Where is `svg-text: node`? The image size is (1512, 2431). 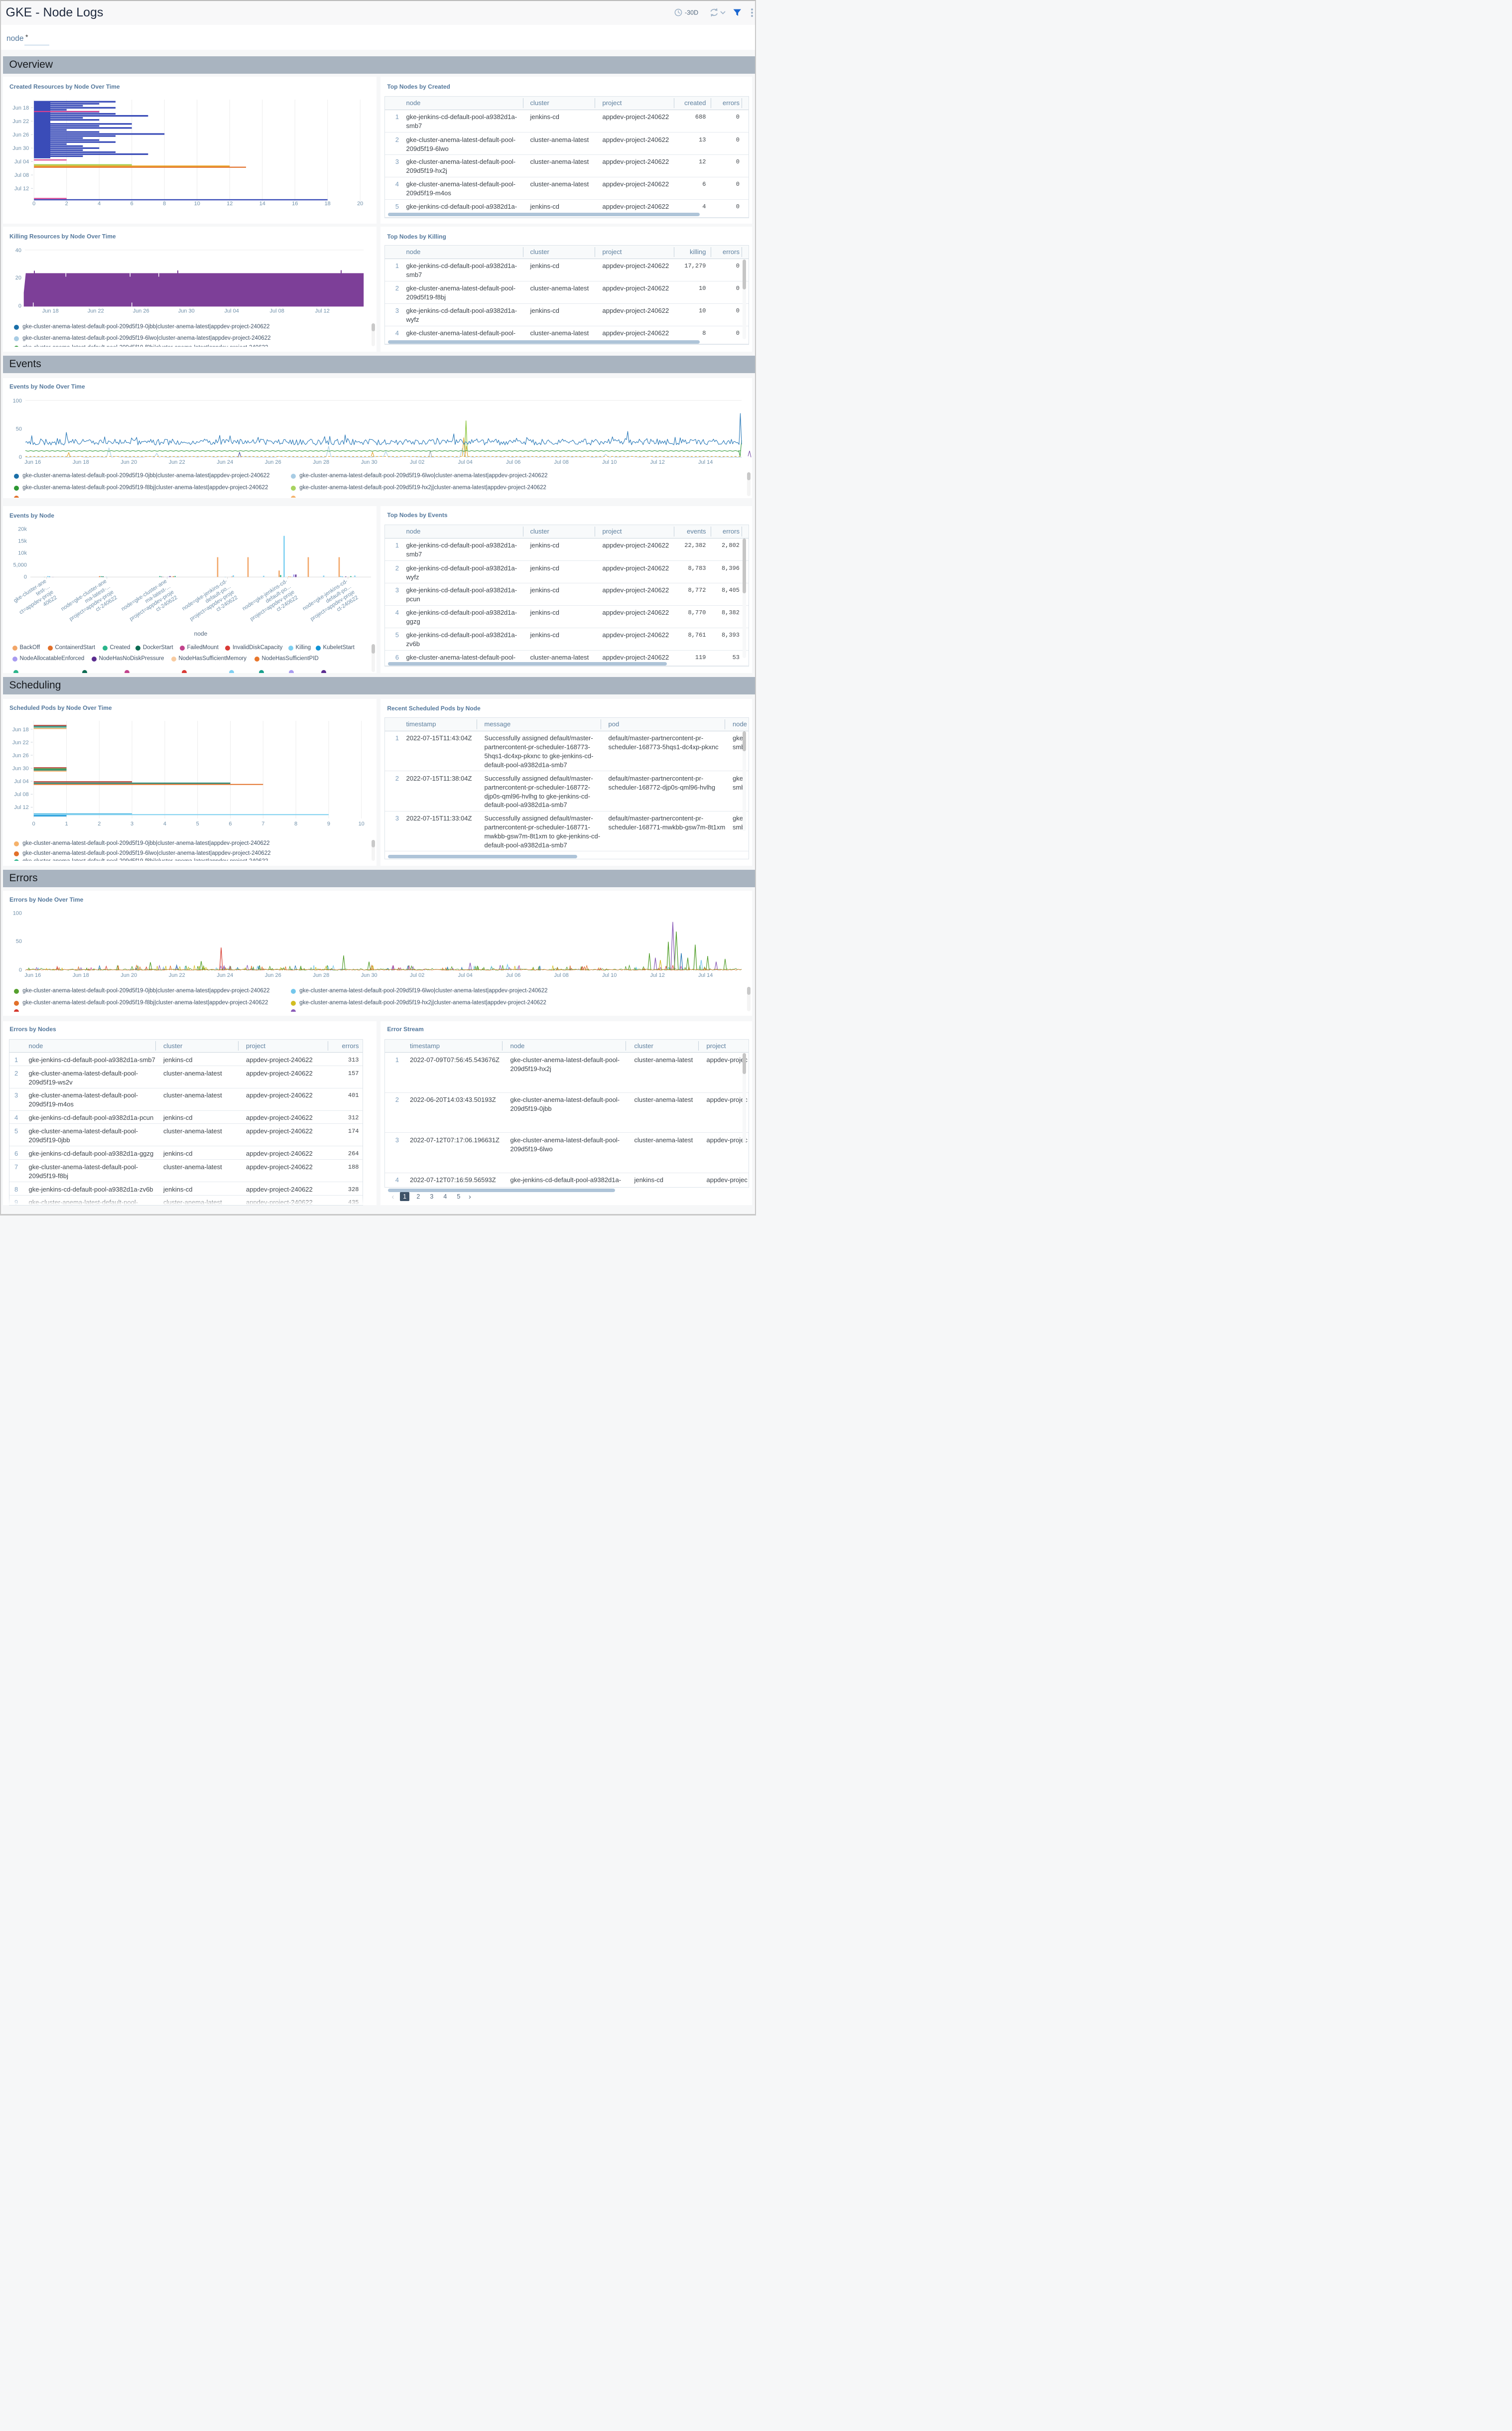 svg-text: node is located at coordinates (201, 633).